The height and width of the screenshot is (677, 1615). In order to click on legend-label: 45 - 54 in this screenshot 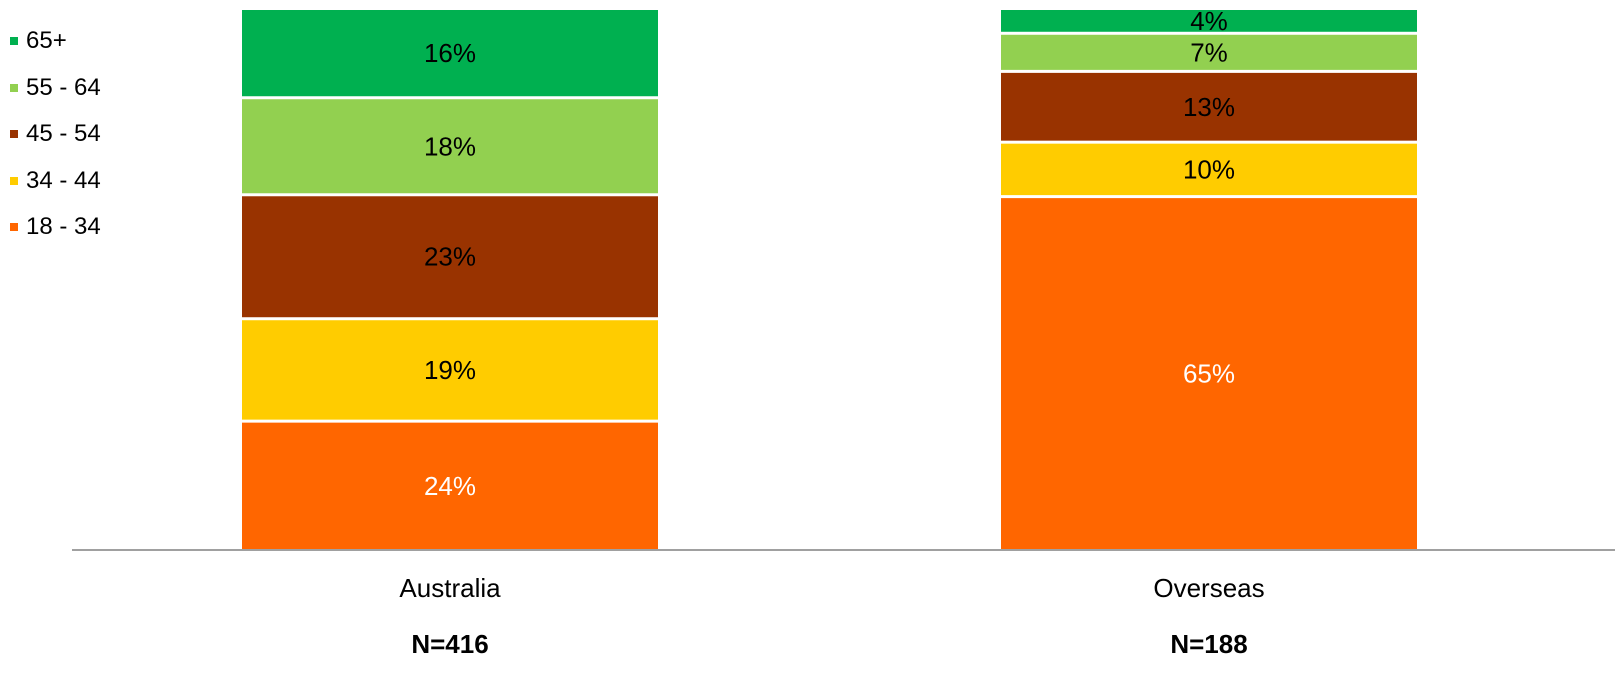, I will do `click(63, 134)`.